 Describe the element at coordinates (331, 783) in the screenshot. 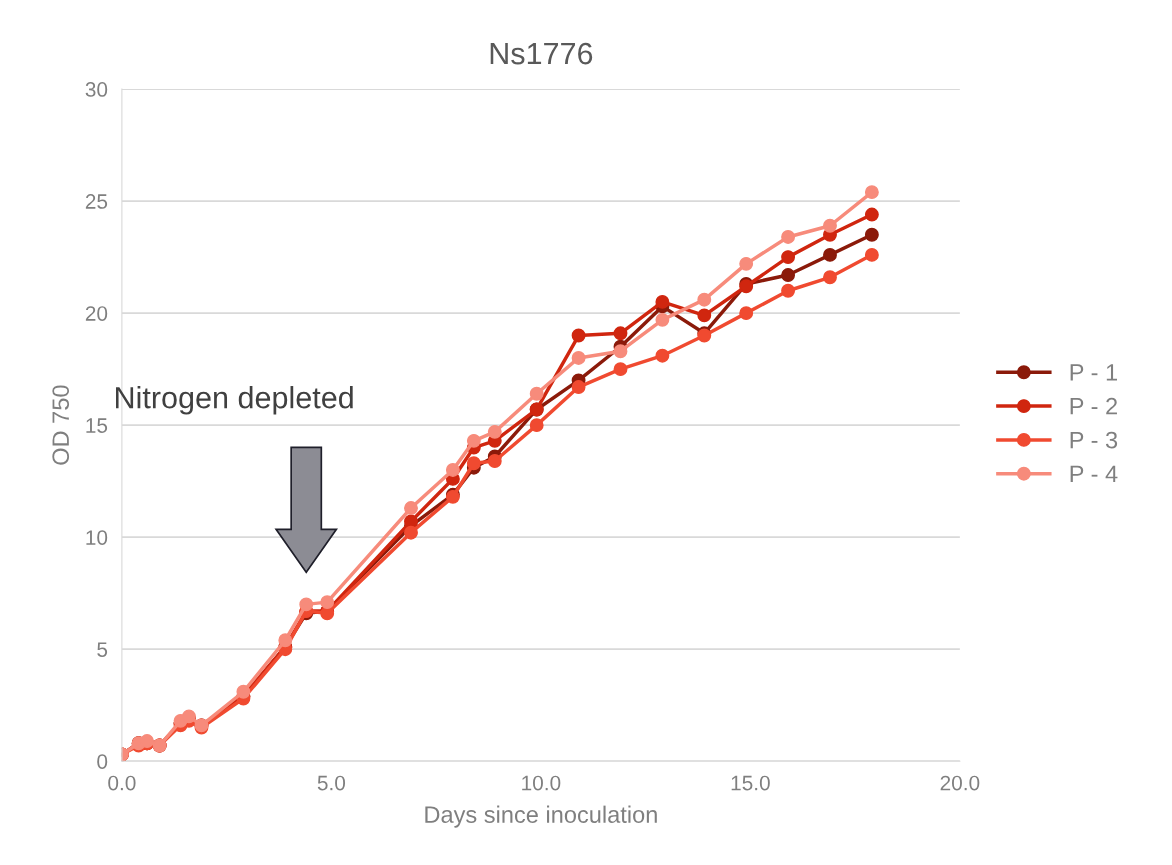

I see `x-tick-label: 5.0` at that location.